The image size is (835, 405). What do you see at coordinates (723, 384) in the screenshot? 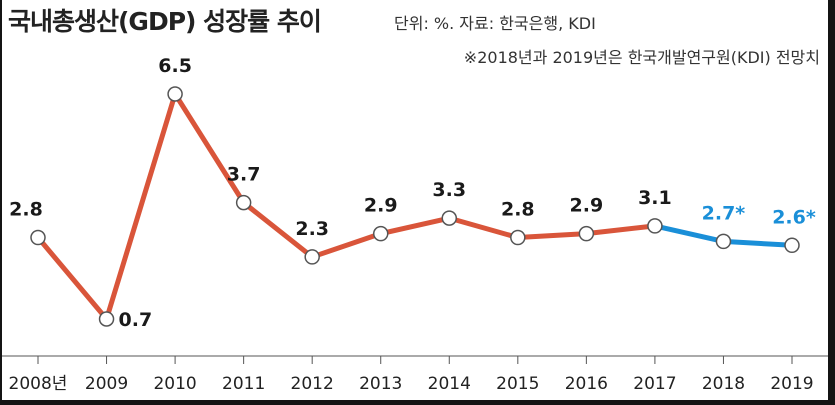
I see `x-tick-label: 2018` at bounding box center [723, 384].